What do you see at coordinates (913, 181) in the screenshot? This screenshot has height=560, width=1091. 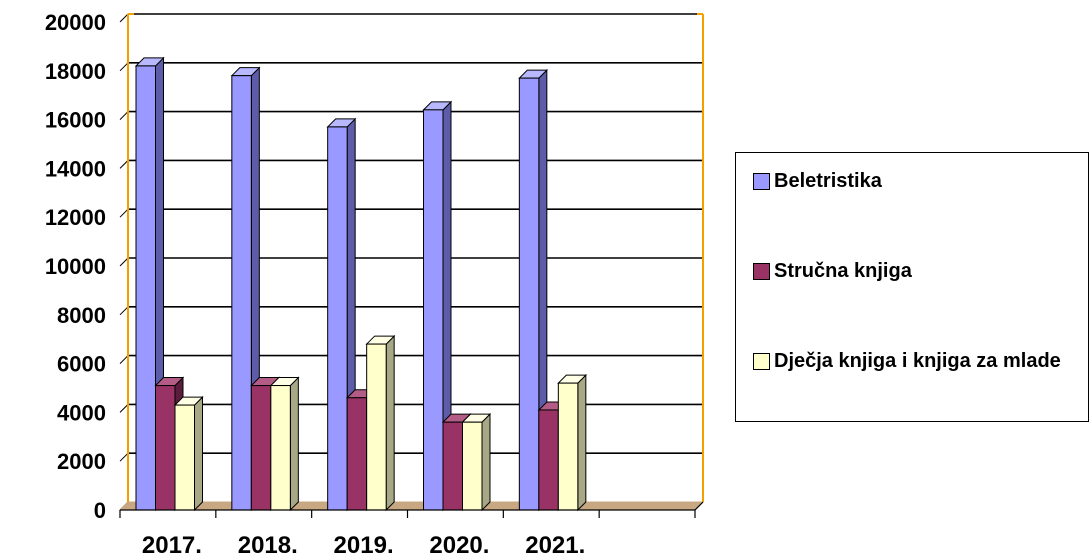 I see `legend-item-beletristika: Beletristika` at bounding box center [913, 181].